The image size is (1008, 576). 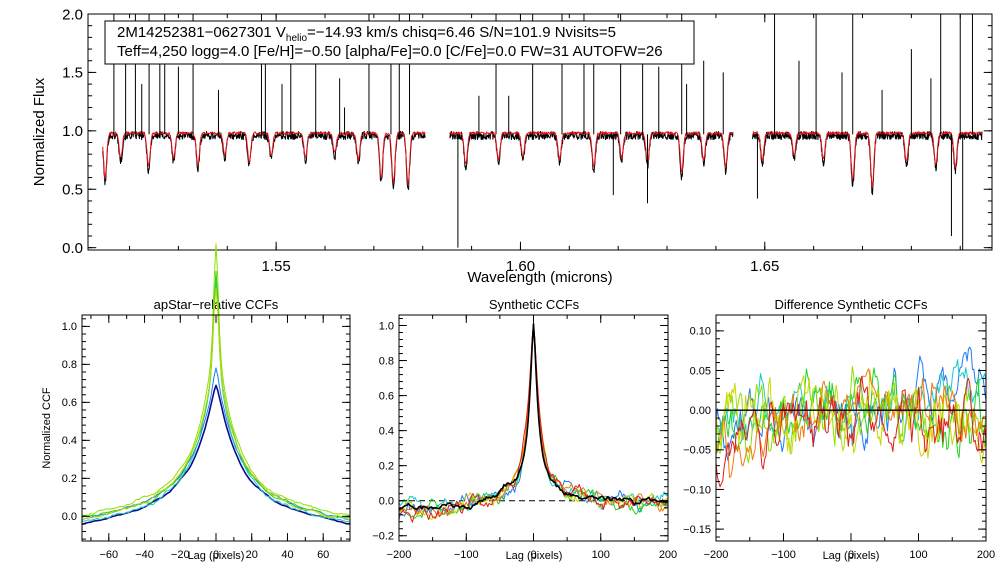 What do you see at coordinates (986, 555) in the screenshot?
I see `difference-ccf-xtick-label: 200` at bounding box center [986, 555].